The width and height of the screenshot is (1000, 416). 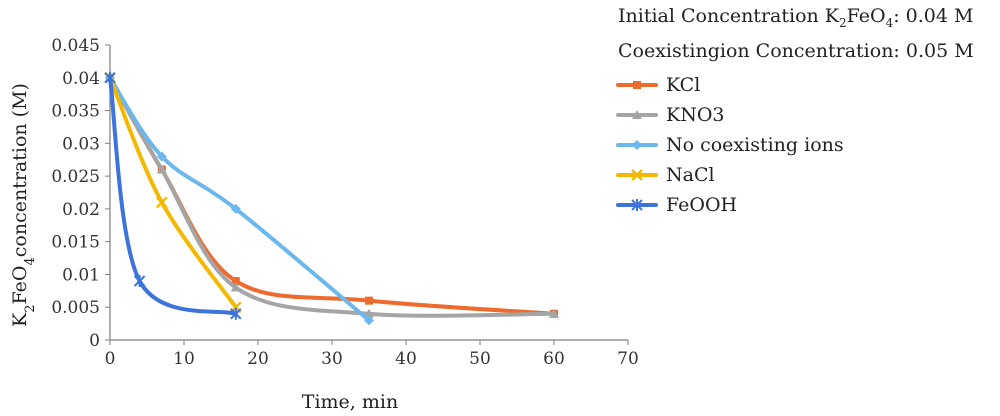 What do you see at coordinates (332, 359) in the screenshot?
I see `x-tick-label: 30` at bounding box center [332, 359].